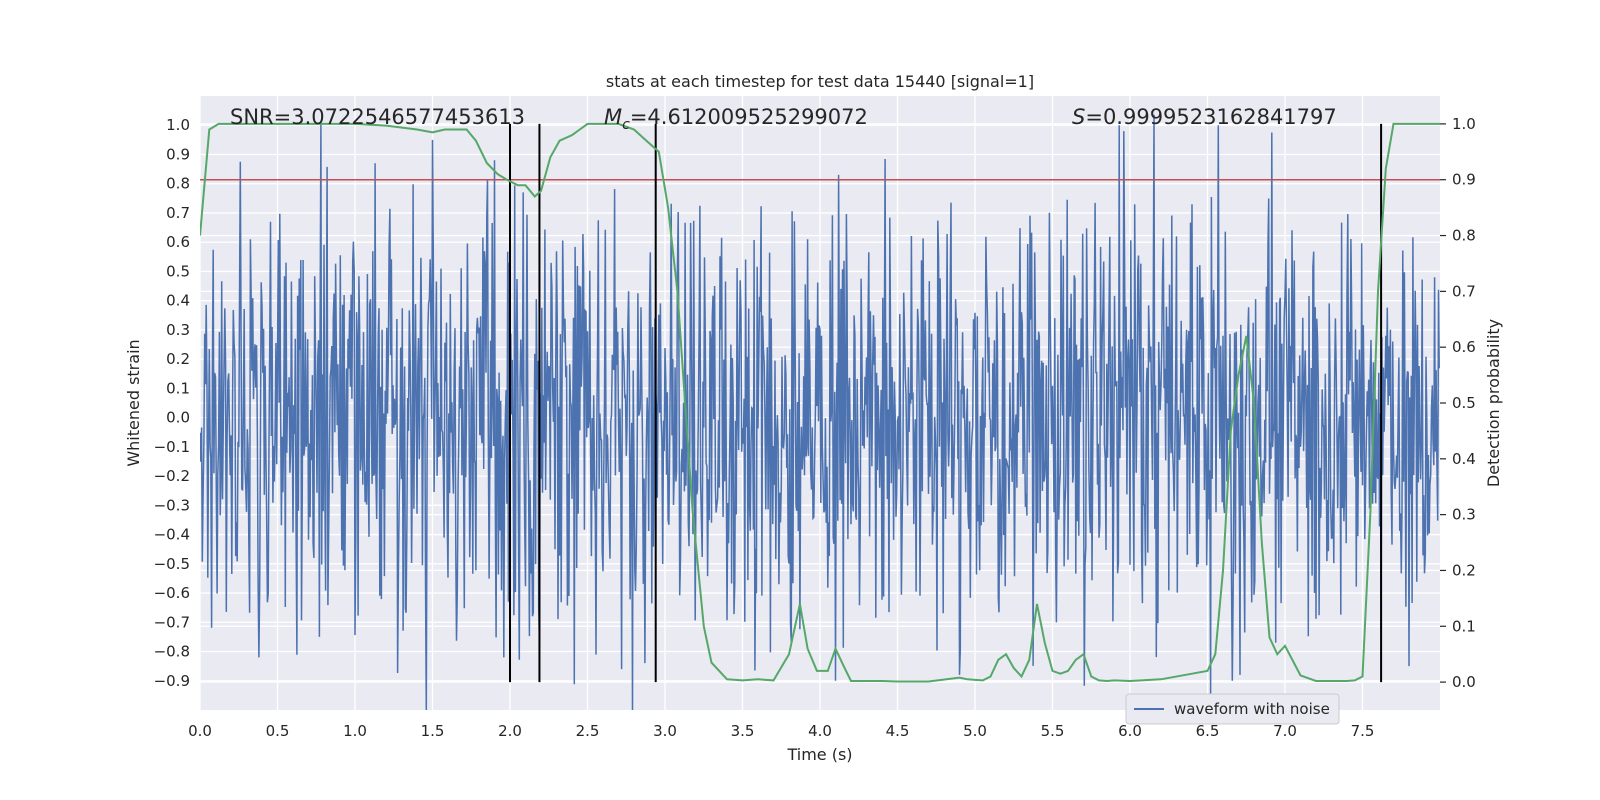 This screenshot has width=1600, height=800. Describe the element at coordinates (1053, 731) in the screenshot. I see `x-tick-label: 5.5` at that location.